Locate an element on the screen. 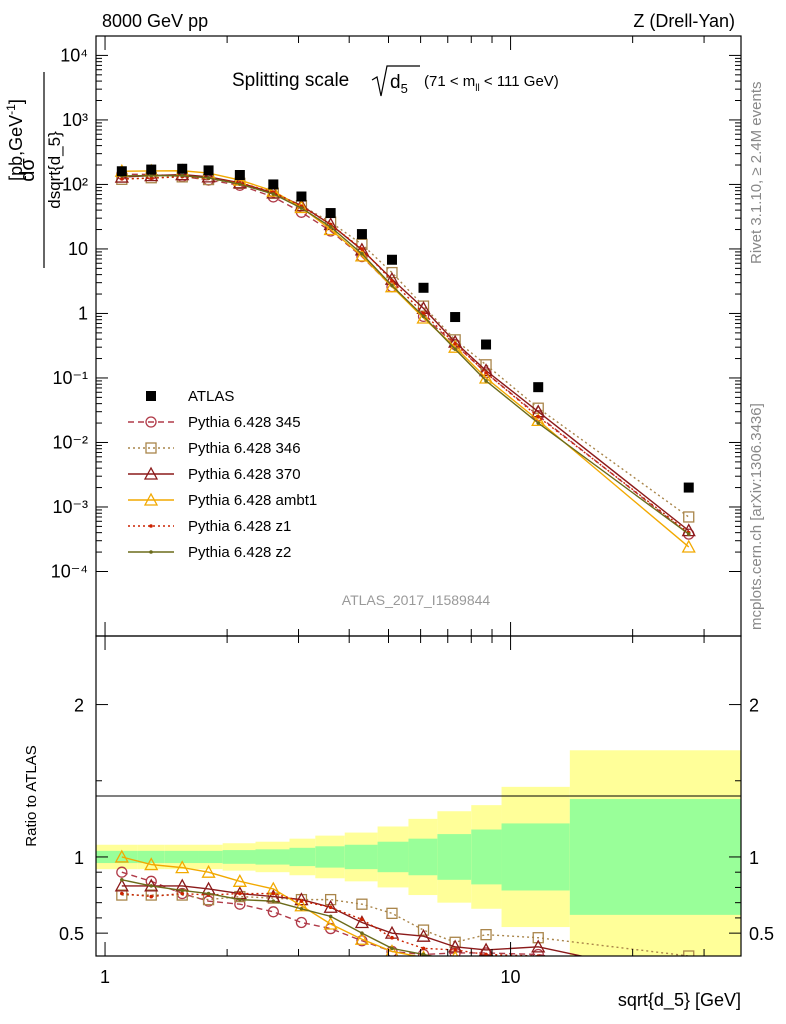 The image size is (786, 1024). analysis-watermark: ATLAS_2017_I1589844 is located at coordinates (416, 600).